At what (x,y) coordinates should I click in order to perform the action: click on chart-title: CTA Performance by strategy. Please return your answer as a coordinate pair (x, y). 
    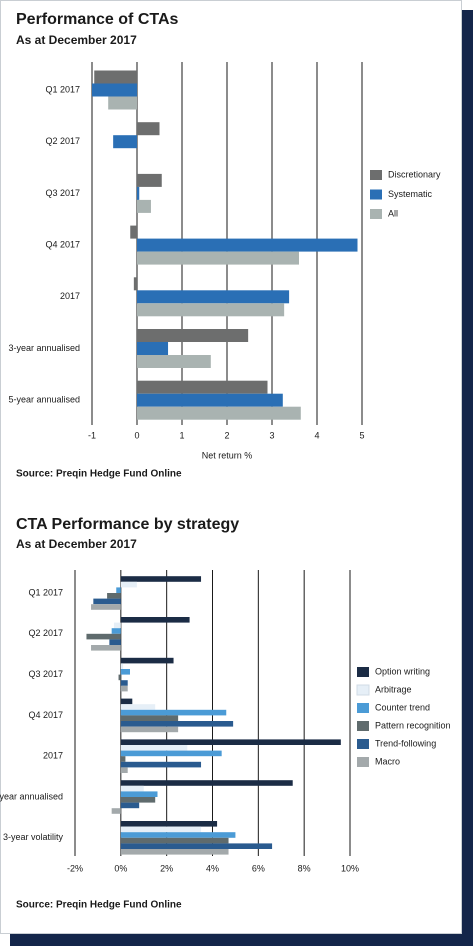
    Looking at the image, I should click on (127, 524).